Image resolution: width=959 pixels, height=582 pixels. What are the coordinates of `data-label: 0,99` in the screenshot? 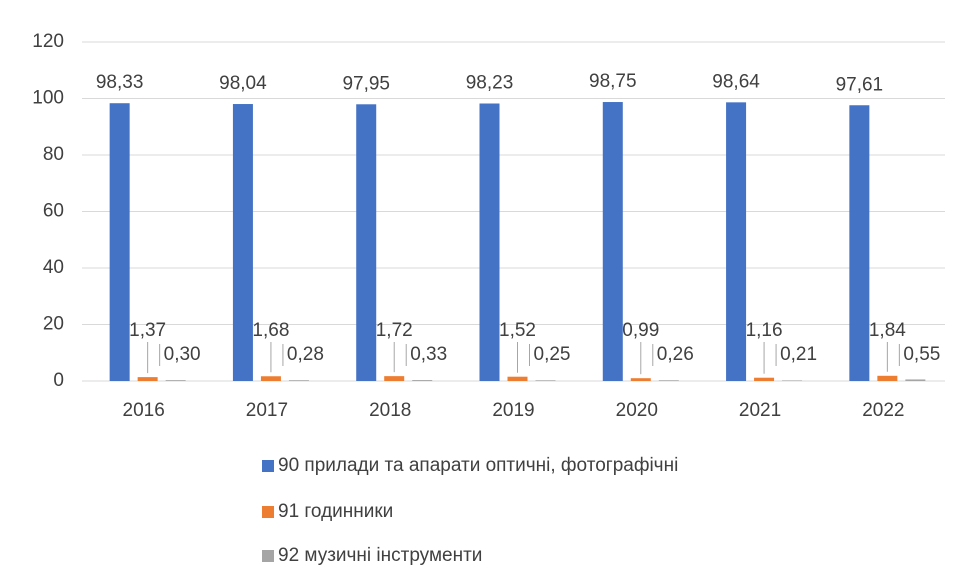 It's located at (640, 330).